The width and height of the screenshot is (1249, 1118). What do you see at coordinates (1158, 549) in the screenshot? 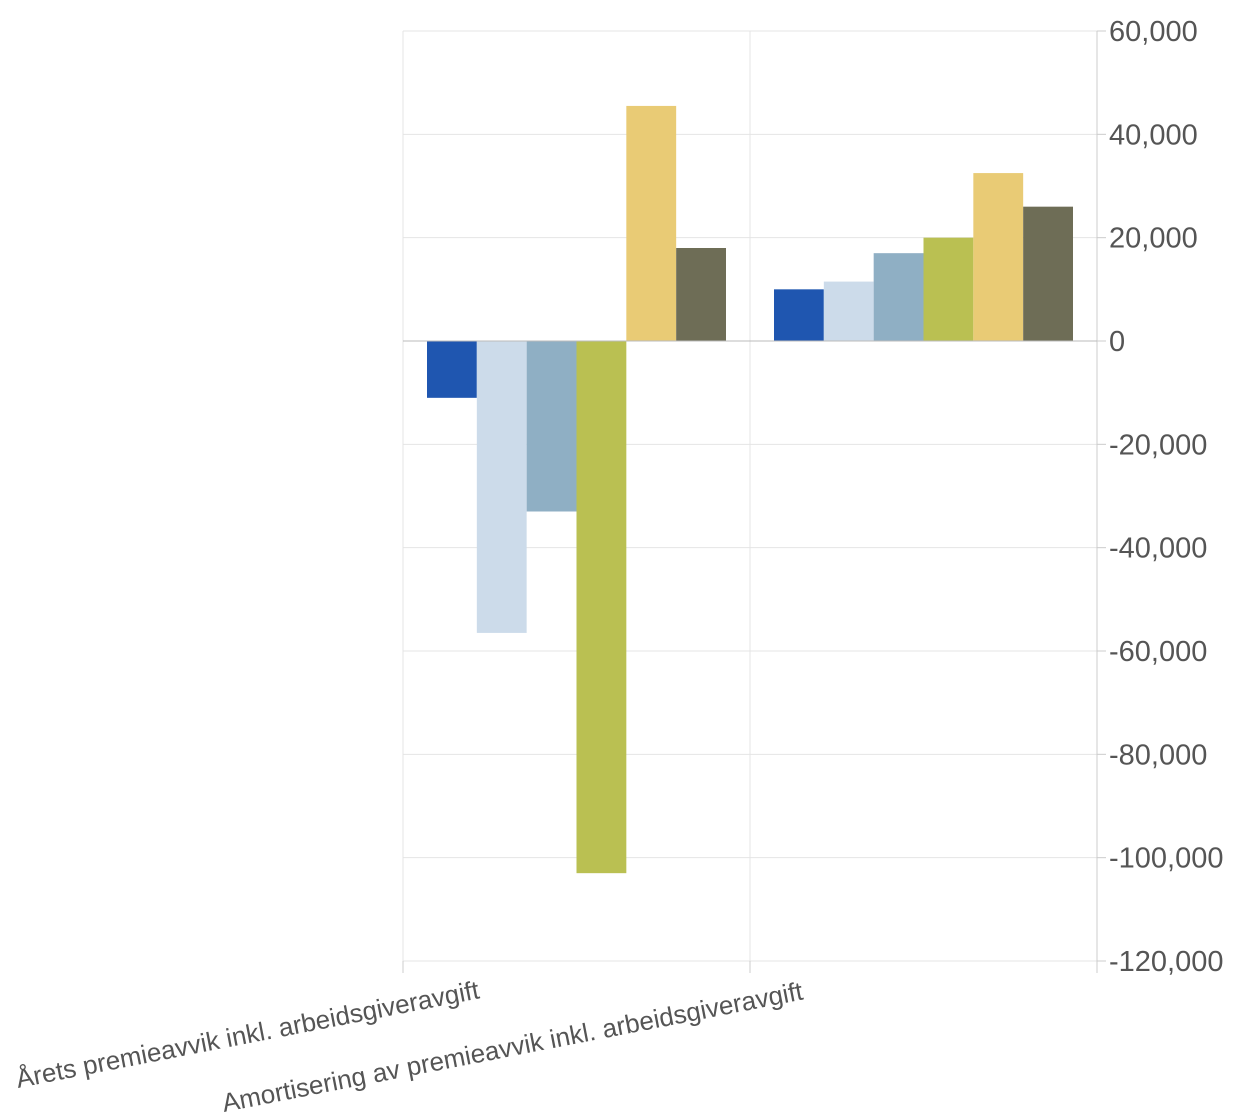
I see `y-tick-label: -40,000` at bounding box center [1158, 549].